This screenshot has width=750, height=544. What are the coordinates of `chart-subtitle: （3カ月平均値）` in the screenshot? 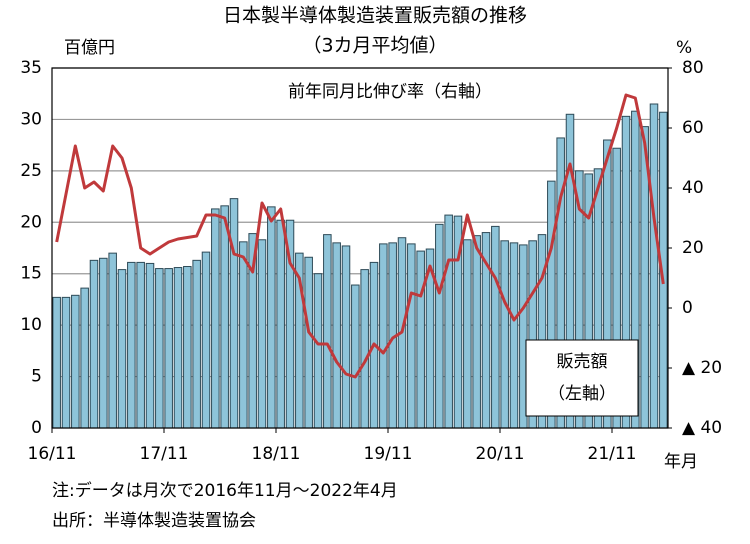 It's located at (374, 46).